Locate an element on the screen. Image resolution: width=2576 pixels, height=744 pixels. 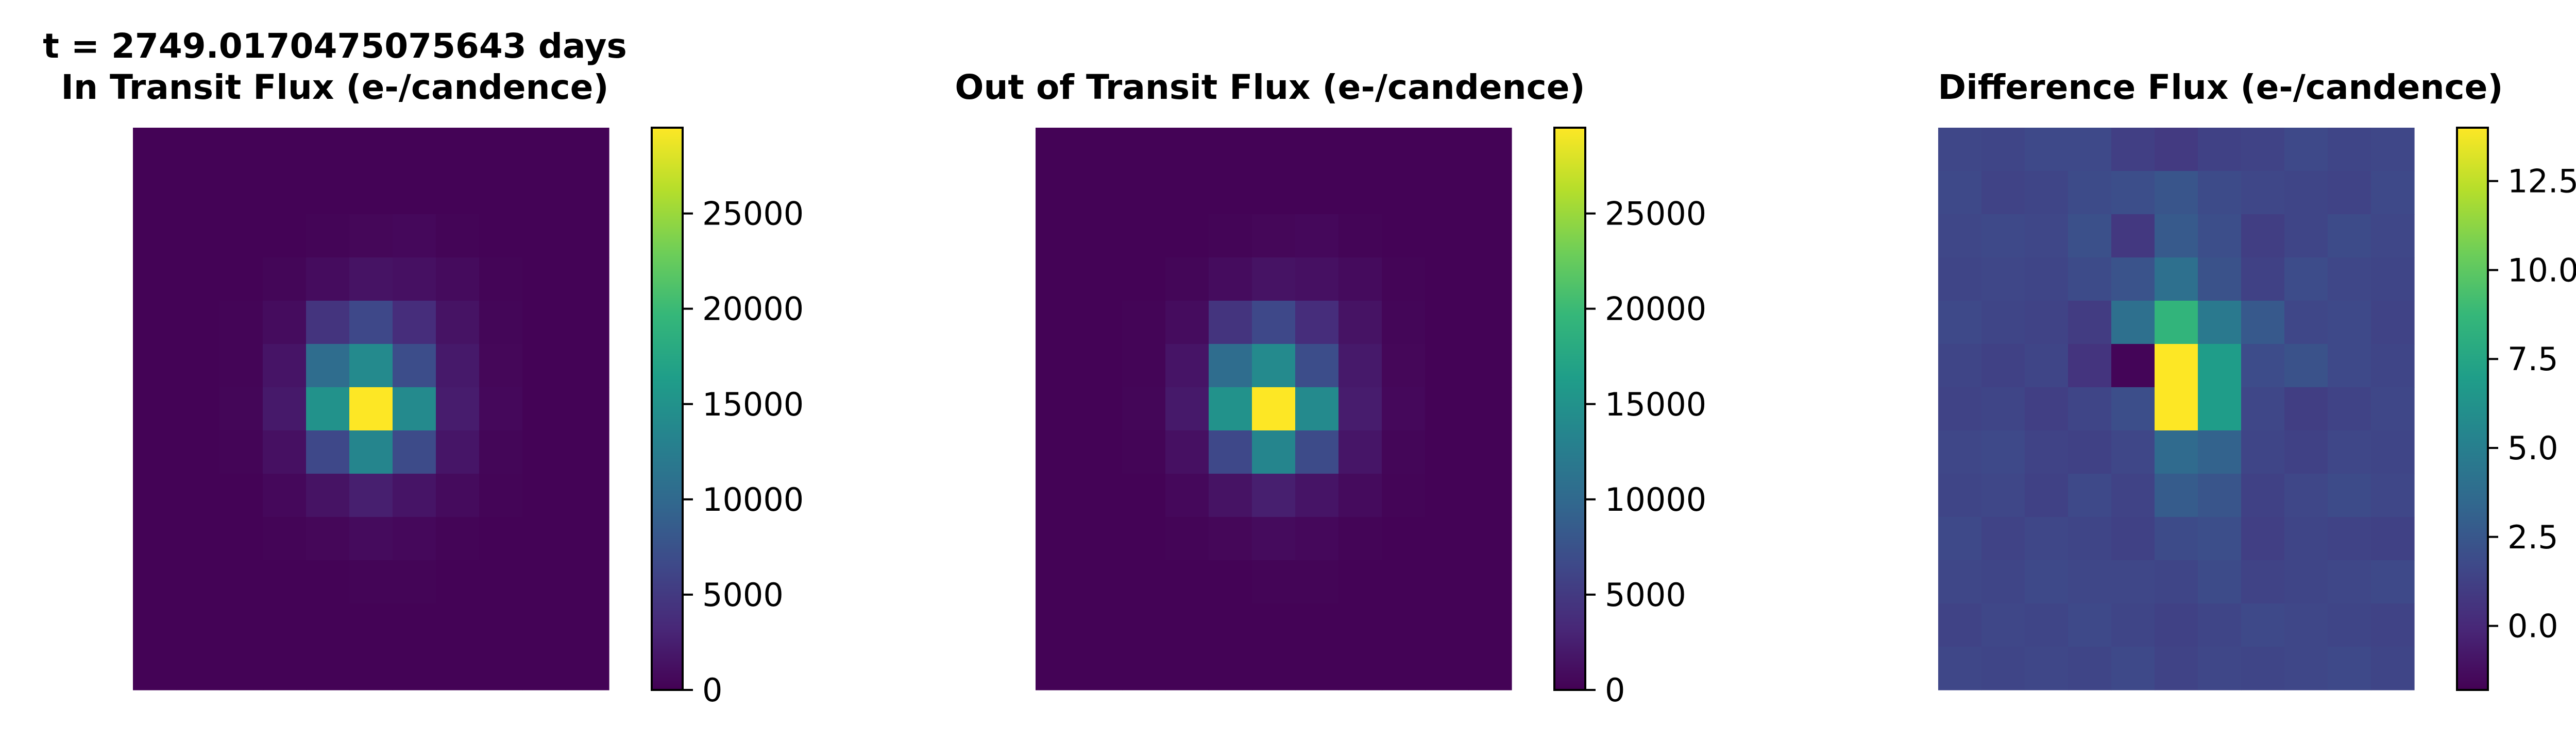
in-transit-pixel-r4-c6 is located at coordinates (414, 322).